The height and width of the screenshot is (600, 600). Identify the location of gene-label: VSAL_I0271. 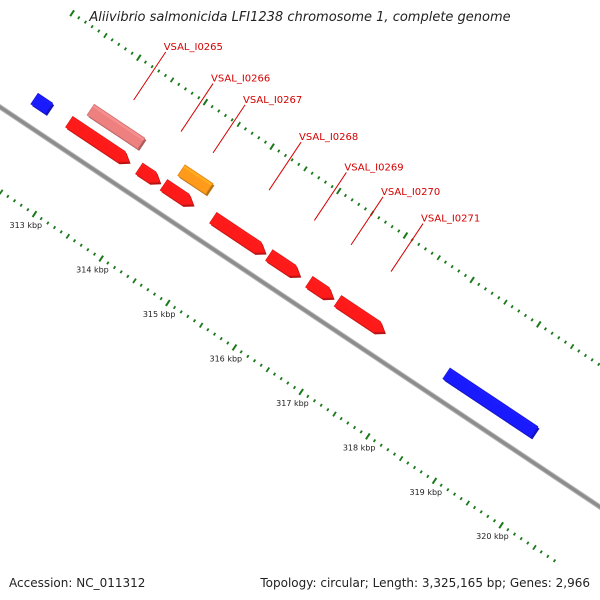
(450, 219).